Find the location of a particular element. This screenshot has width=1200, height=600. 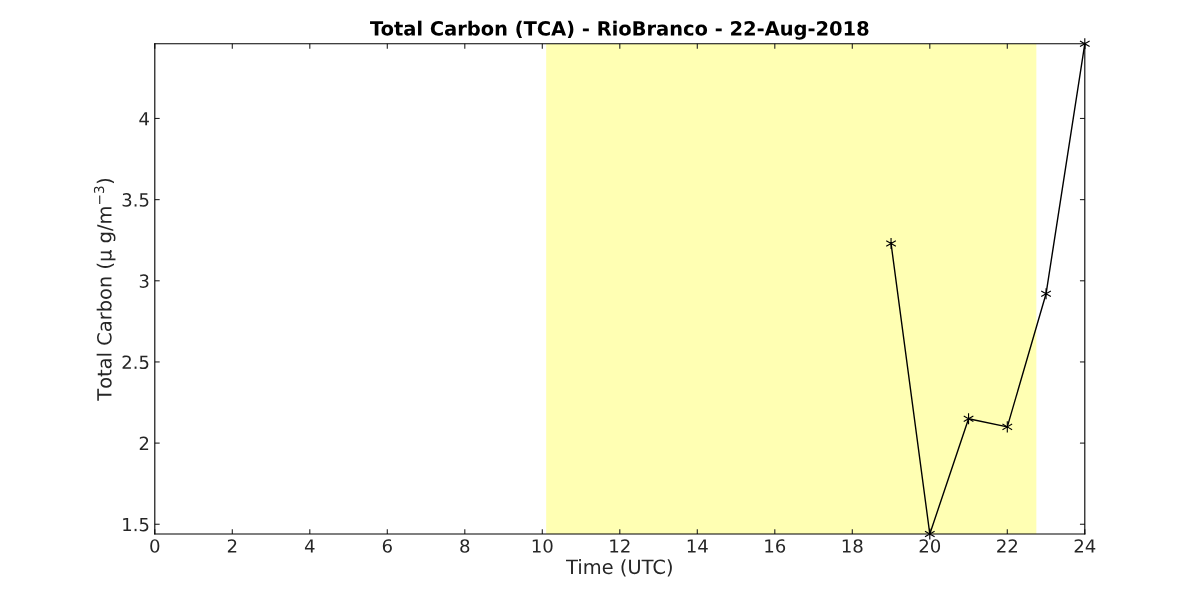

y-tick-label: 2.5 is located at coordinates (135, 362).